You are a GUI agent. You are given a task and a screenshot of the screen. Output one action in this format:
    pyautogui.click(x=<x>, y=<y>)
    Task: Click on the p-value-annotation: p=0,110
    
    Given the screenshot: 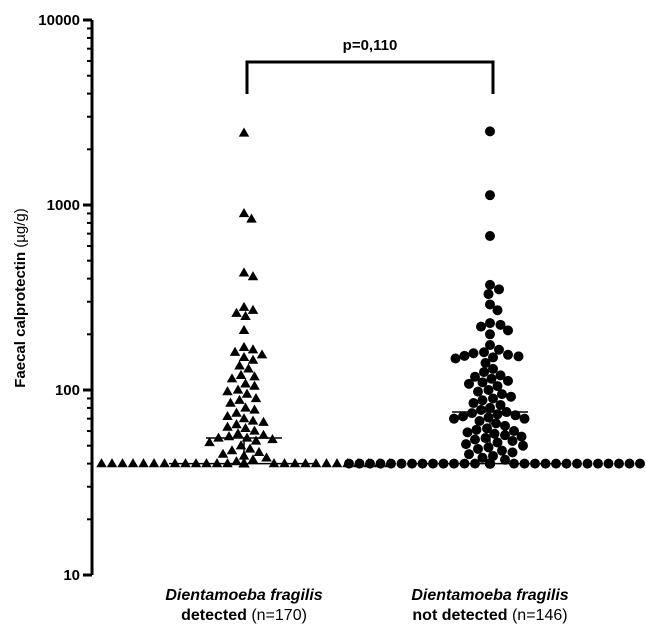 What is the action you would take?
    pyautogui.click(x=370, y=45)
    